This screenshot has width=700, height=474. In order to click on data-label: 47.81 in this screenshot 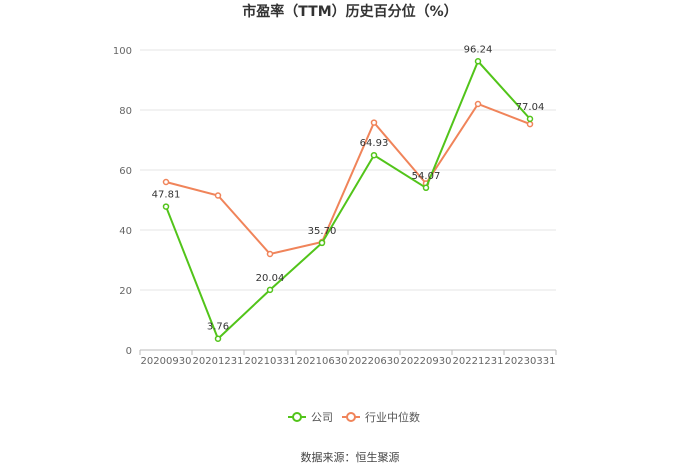, I will do `click(166, 195)`.